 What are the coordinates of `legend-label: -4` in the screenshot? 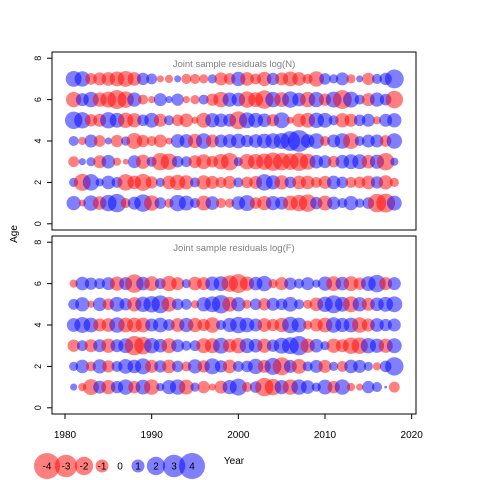 It's located at (47, 467).